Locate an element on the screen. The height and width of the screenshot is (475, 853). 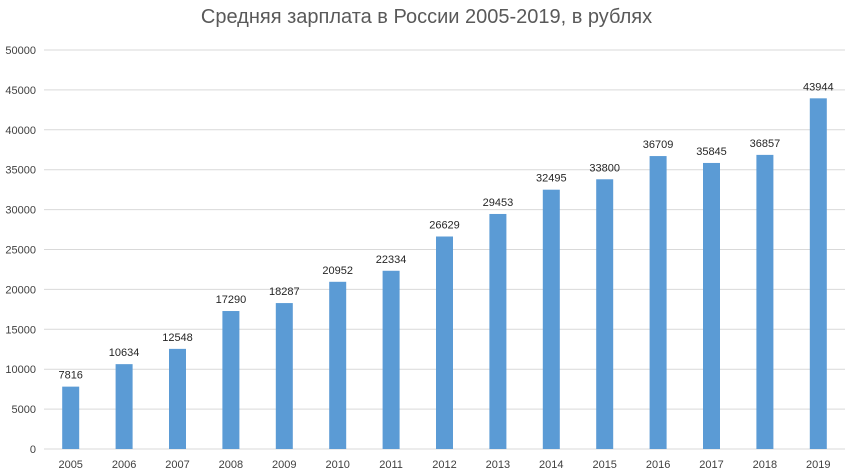
data-label: 12548 is located at coordinates (177, 338).